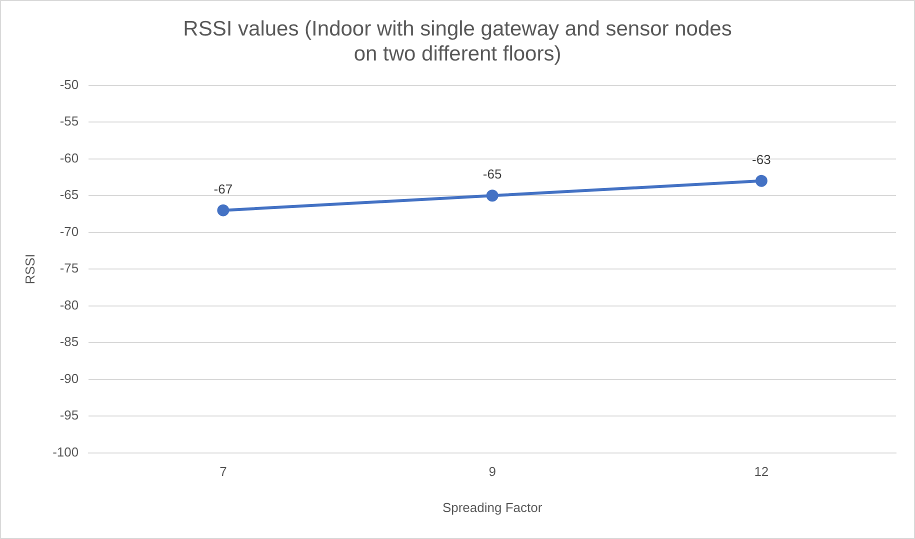 The width and height of the screenshot is (915, 539). What do you see at coordinates (65, 452) in the screenshot?
I see `y-tick-label: -100` at bounding box center [65, 452].